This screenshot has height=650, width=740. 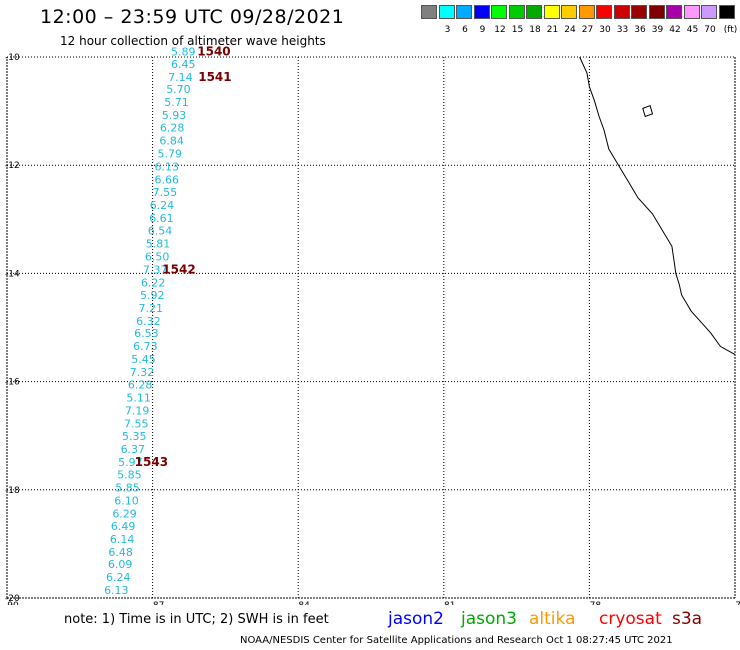 What do you see at coordinates (178, 89) in the screenshot?
I see `wave-height-label: 5.70` at bounding box center [178, 89].